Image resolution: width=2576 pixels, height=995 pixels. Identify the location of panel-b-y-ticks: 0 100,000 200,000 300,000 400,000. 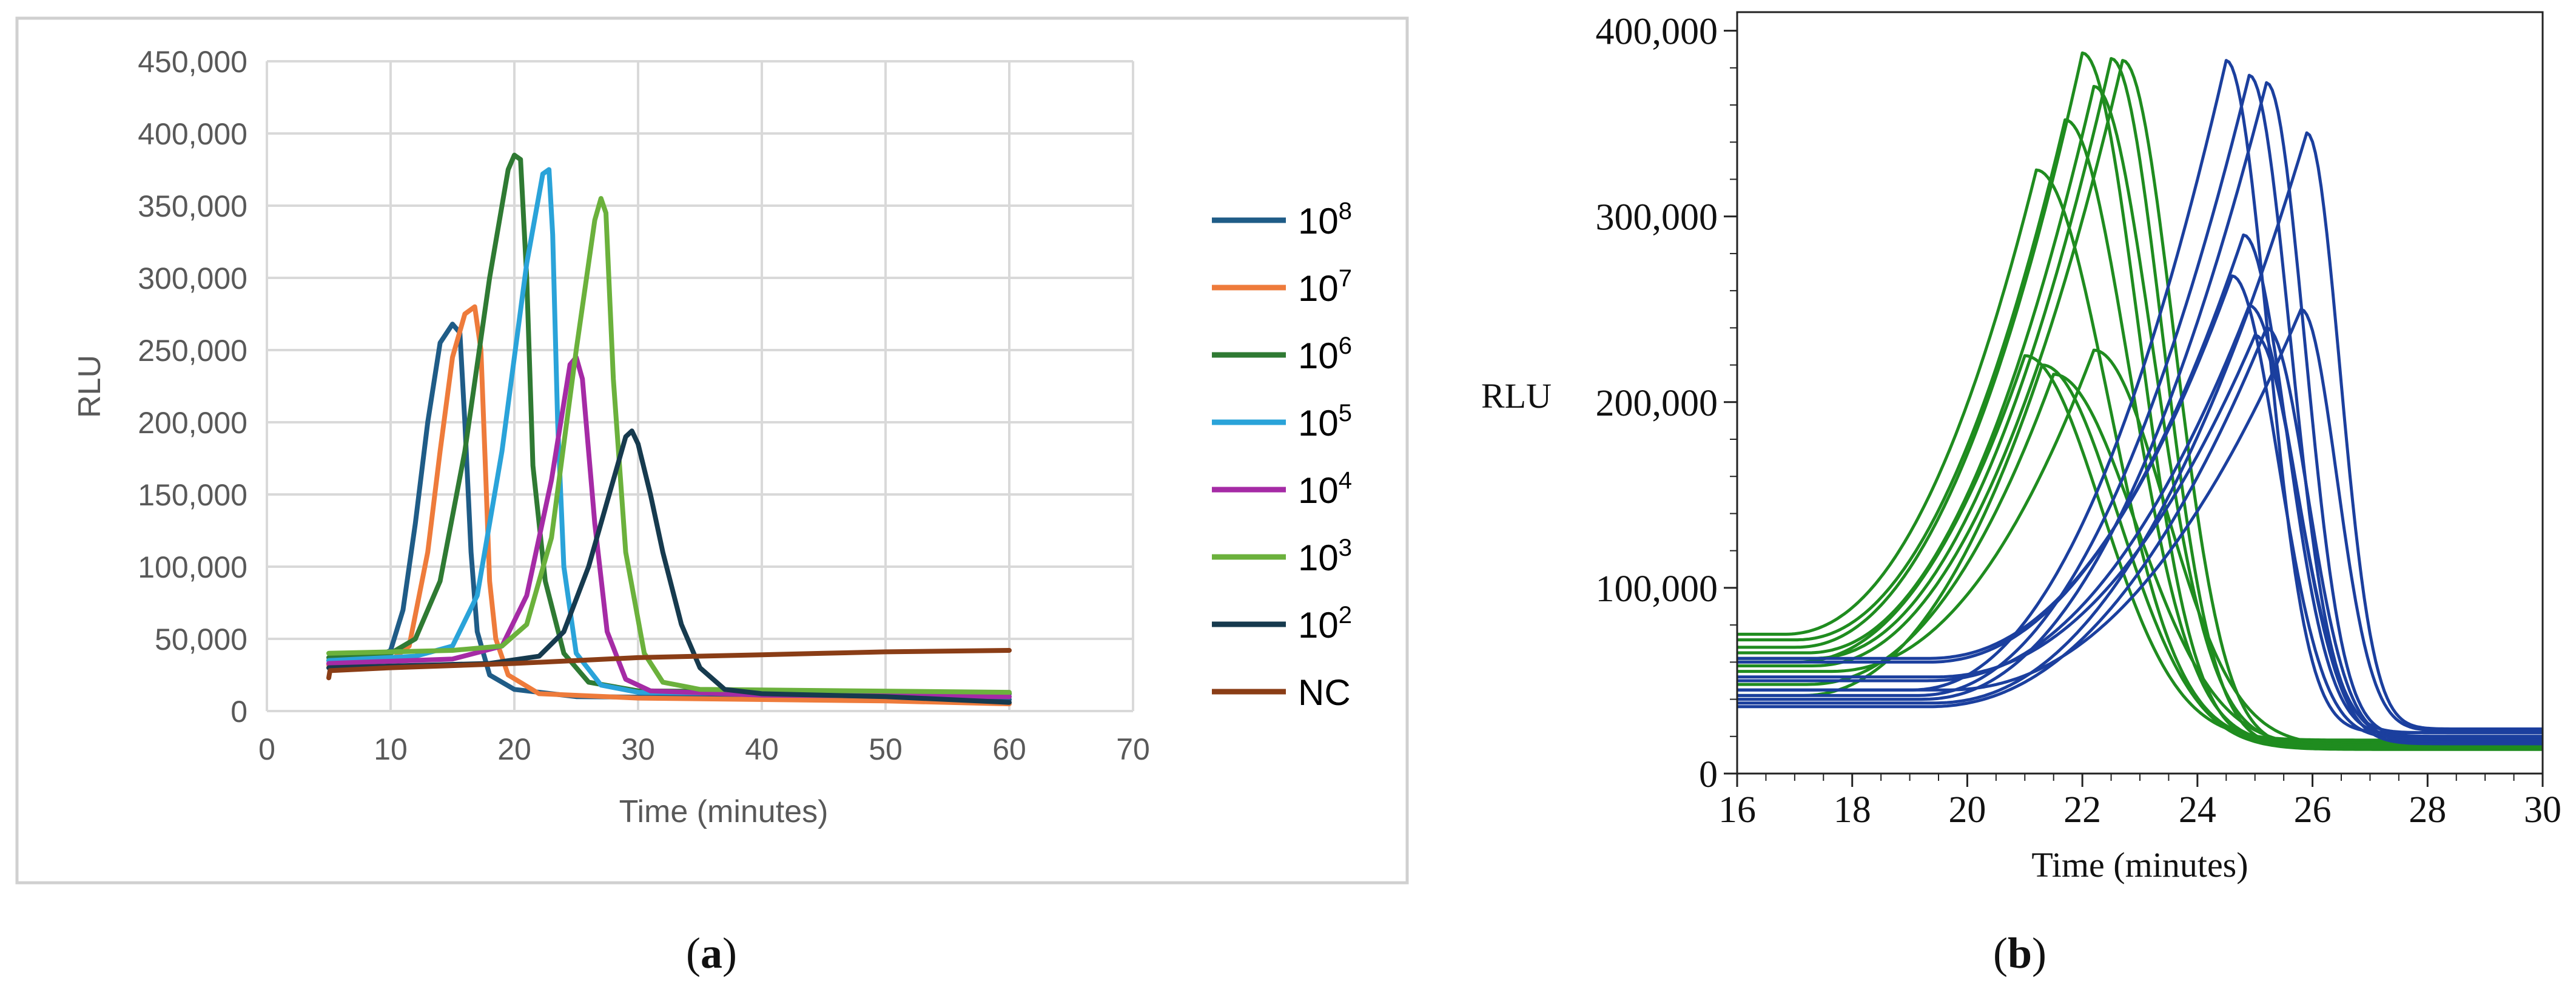
(1666, 403).